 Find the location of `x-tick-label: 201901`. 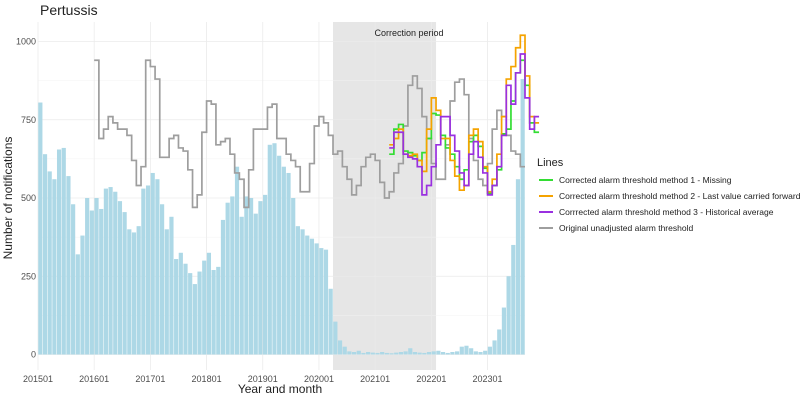

x-tick-label: 201901 is located at coordinates (263, 379).